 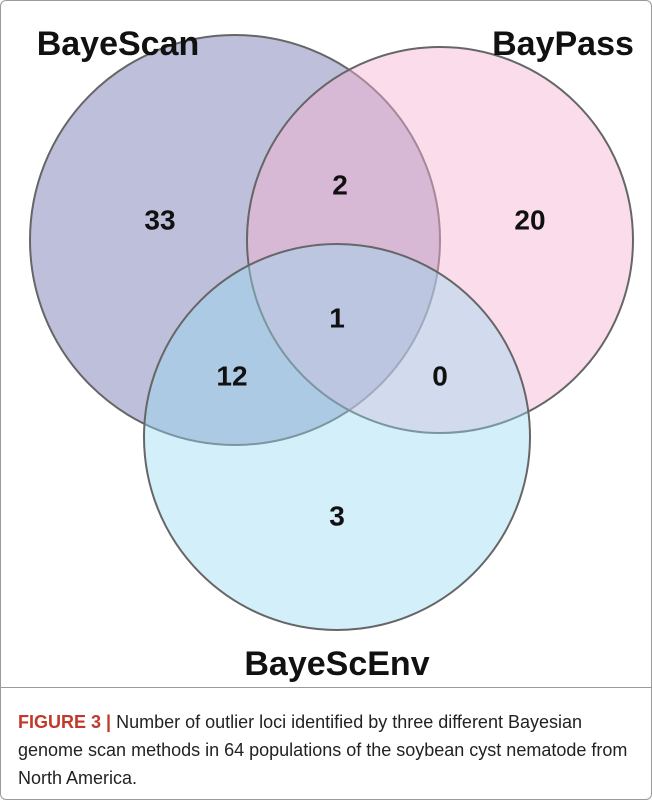 What do you see at coordinates (118, 44) in the screenshot?
I see `set-label: BayeScan` at bounding box center [118, 44].